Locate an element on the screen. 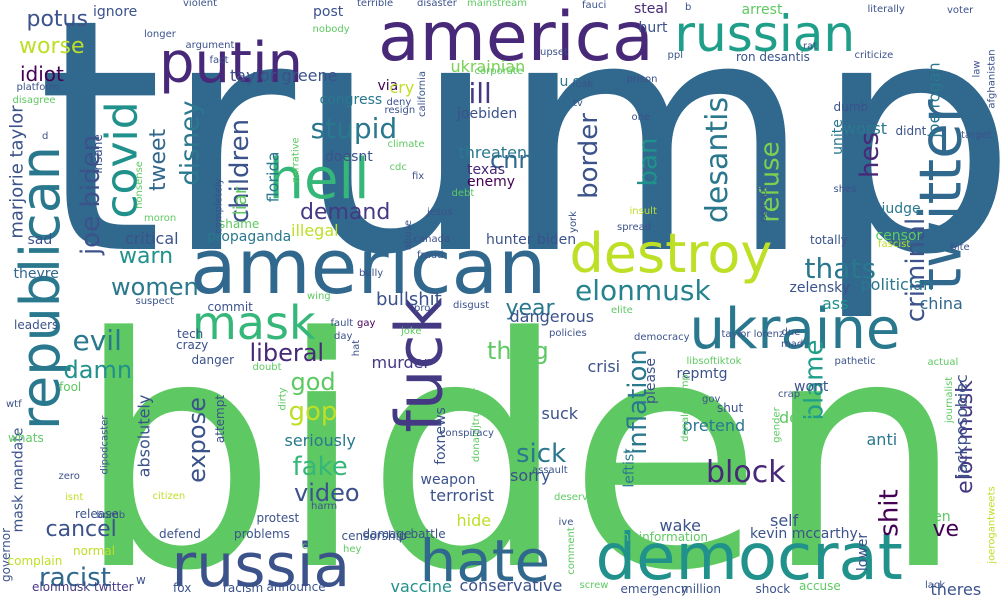 The width and height of the screenshot is (1000, 600). cloud-word: hes is located at coordinates (870, 155).